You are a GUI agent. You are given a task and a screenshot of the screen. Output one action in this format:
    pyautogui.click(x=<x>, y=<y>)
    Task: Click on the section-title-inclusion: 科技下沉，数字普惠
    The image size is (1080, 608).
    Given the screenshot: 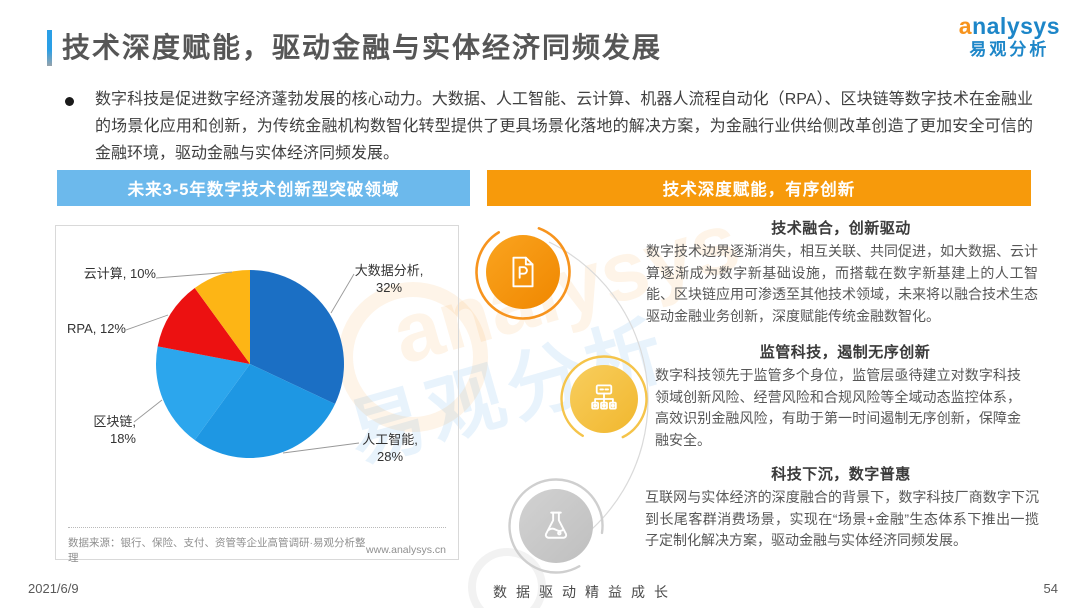 What is the action you would take?
    pyautogui.click(x=841, y=474)
    